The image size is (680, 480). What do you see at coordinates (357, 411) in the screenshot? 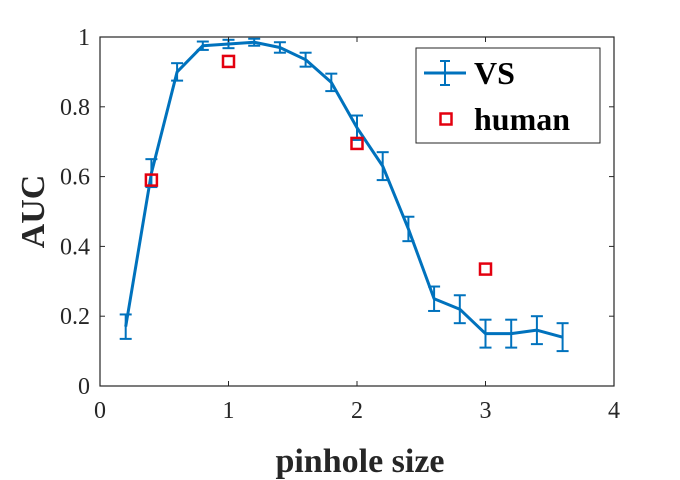
I see `x-tick-label: 2` at bounding box center [357, 411].